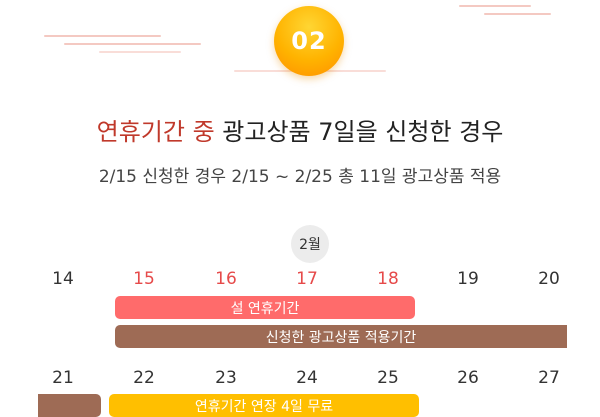 Image resolution: width=600 pixels, height=417 pixels. Describe the element at coordinates (388, 279) in the screenshot. I see `calendar-day-holiday: 18` at that location.